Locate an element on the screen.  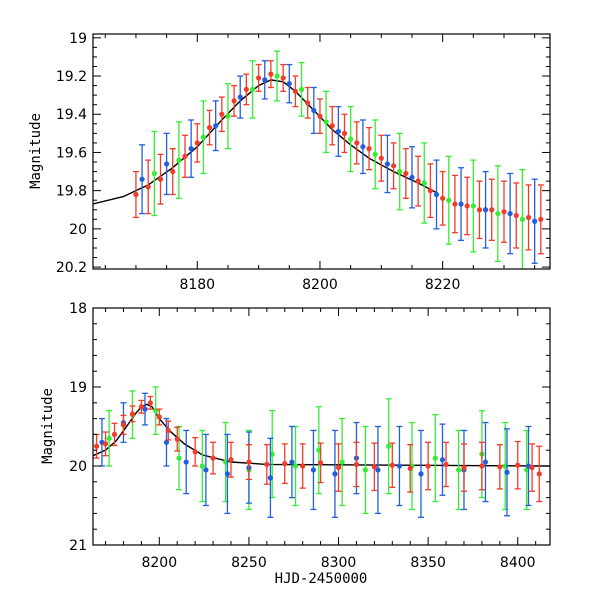
x-tick-label: 8350 is located at coordinates (428, 563).